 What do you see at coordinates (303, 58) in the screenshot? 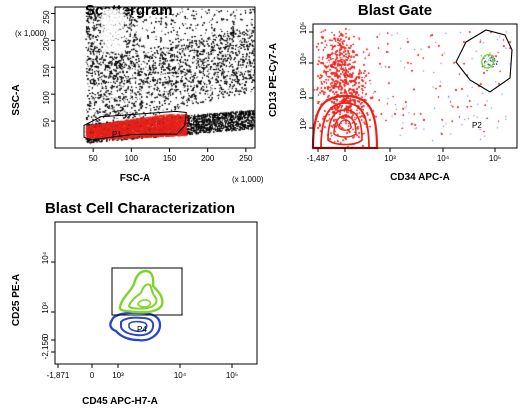
I see `blast-gate-y-tick-label: 10⁴` at bounding box center [303, 58].